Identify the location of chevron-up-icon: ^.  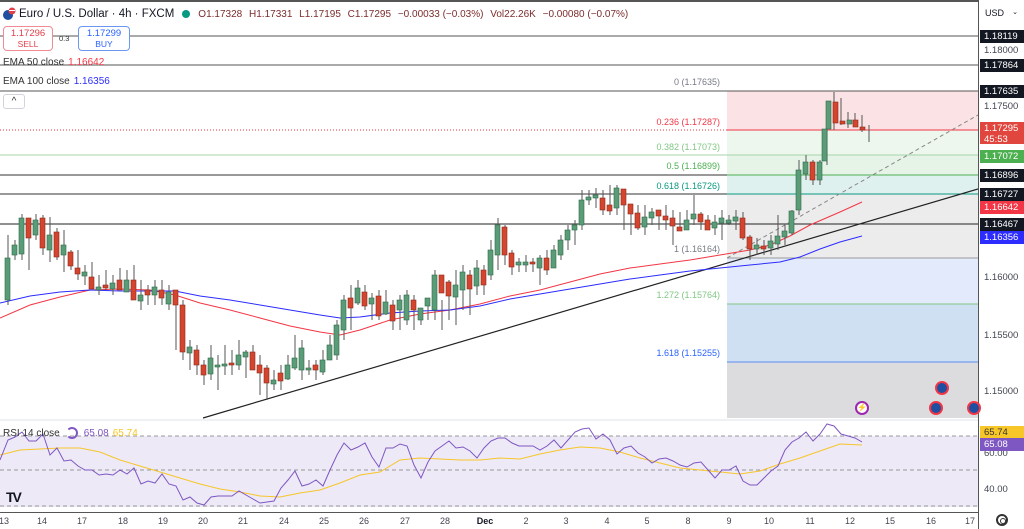
(14, 101).